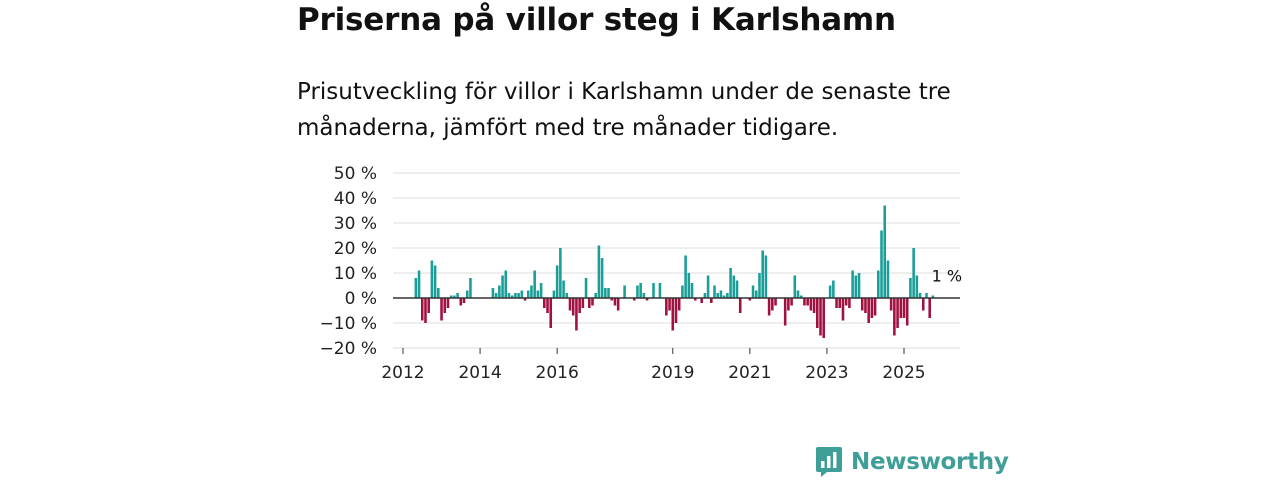  Describe the element at coordinates (829, 462) in the screenshot. I see `newsworthy-logo-icon` at that location.